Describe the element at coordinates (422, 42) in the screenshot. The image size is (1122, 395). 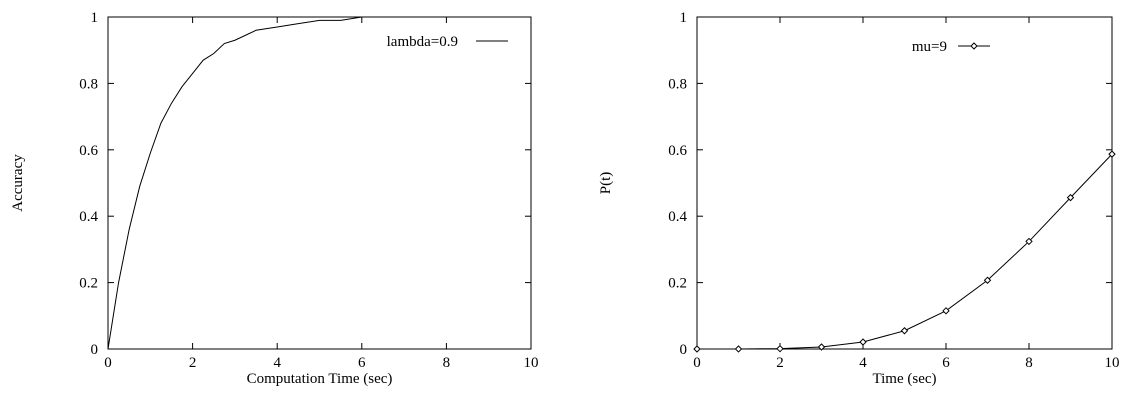
I see `legend-label: lambda=0.9` at that location.